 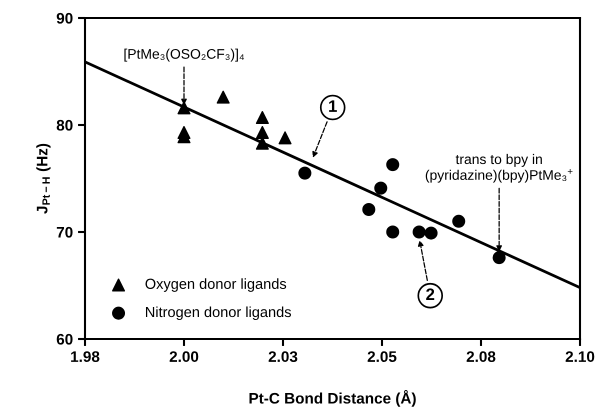 I want to click on y-tick-label: 70, so click(x=64, y=232).